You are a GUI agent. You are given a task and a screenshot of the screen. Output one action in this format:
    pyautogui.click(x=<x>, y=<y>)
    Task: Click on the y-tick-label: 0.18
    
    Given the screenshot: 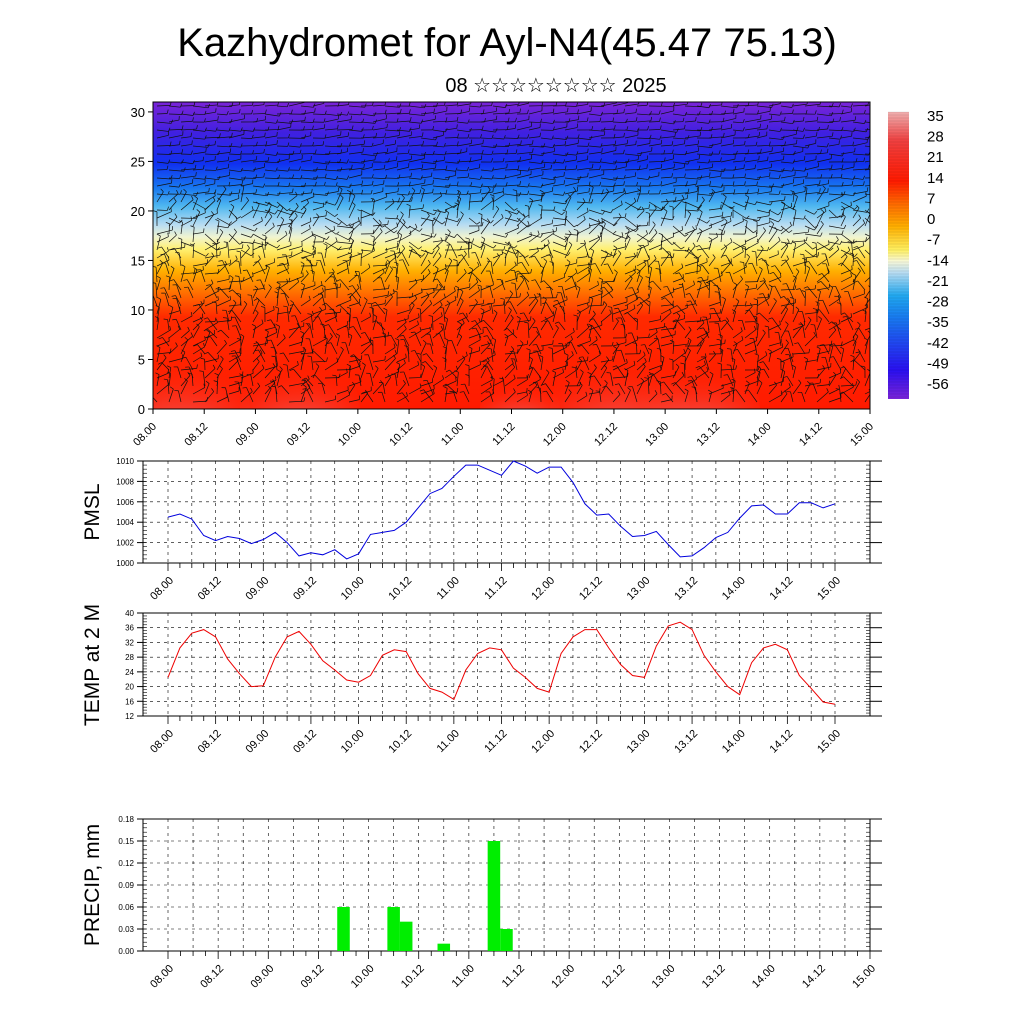 What is the action you would take?
    pyautogui.click(x=126, y=819)
    